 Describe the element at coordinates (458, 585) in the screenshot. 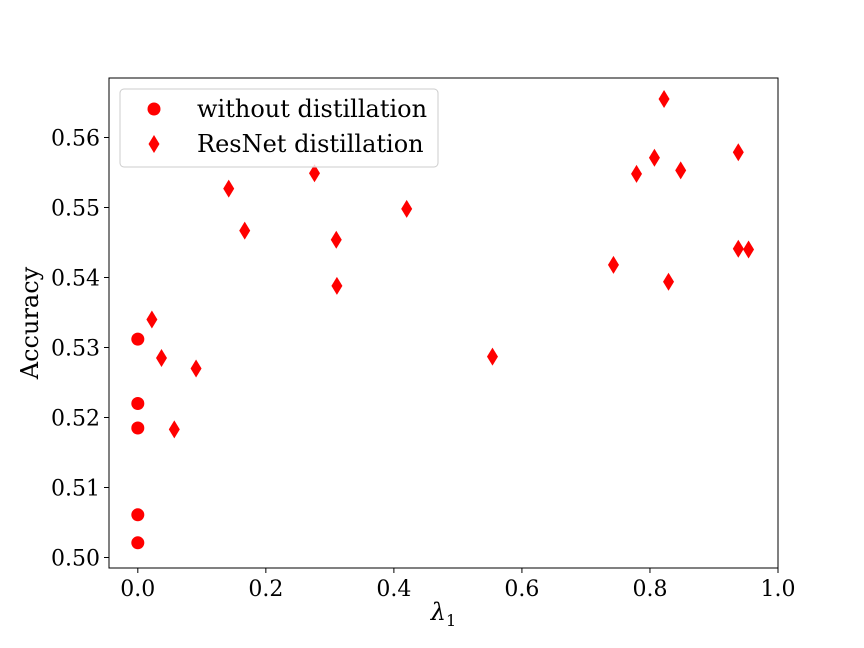

I see `x-axis-ticks: 0.0 0.2 0.4 0.6 0.8 1.0` at that location.